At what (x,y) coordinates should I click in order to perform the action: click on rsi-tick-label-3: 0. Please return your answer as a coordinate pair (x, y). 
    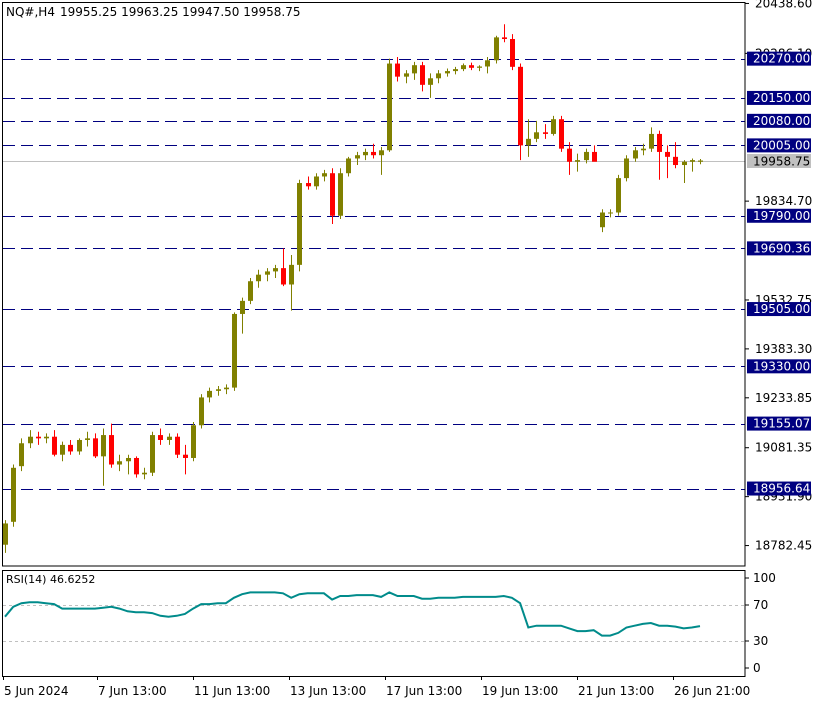
    Looking at the image, I should click on (757, 668).